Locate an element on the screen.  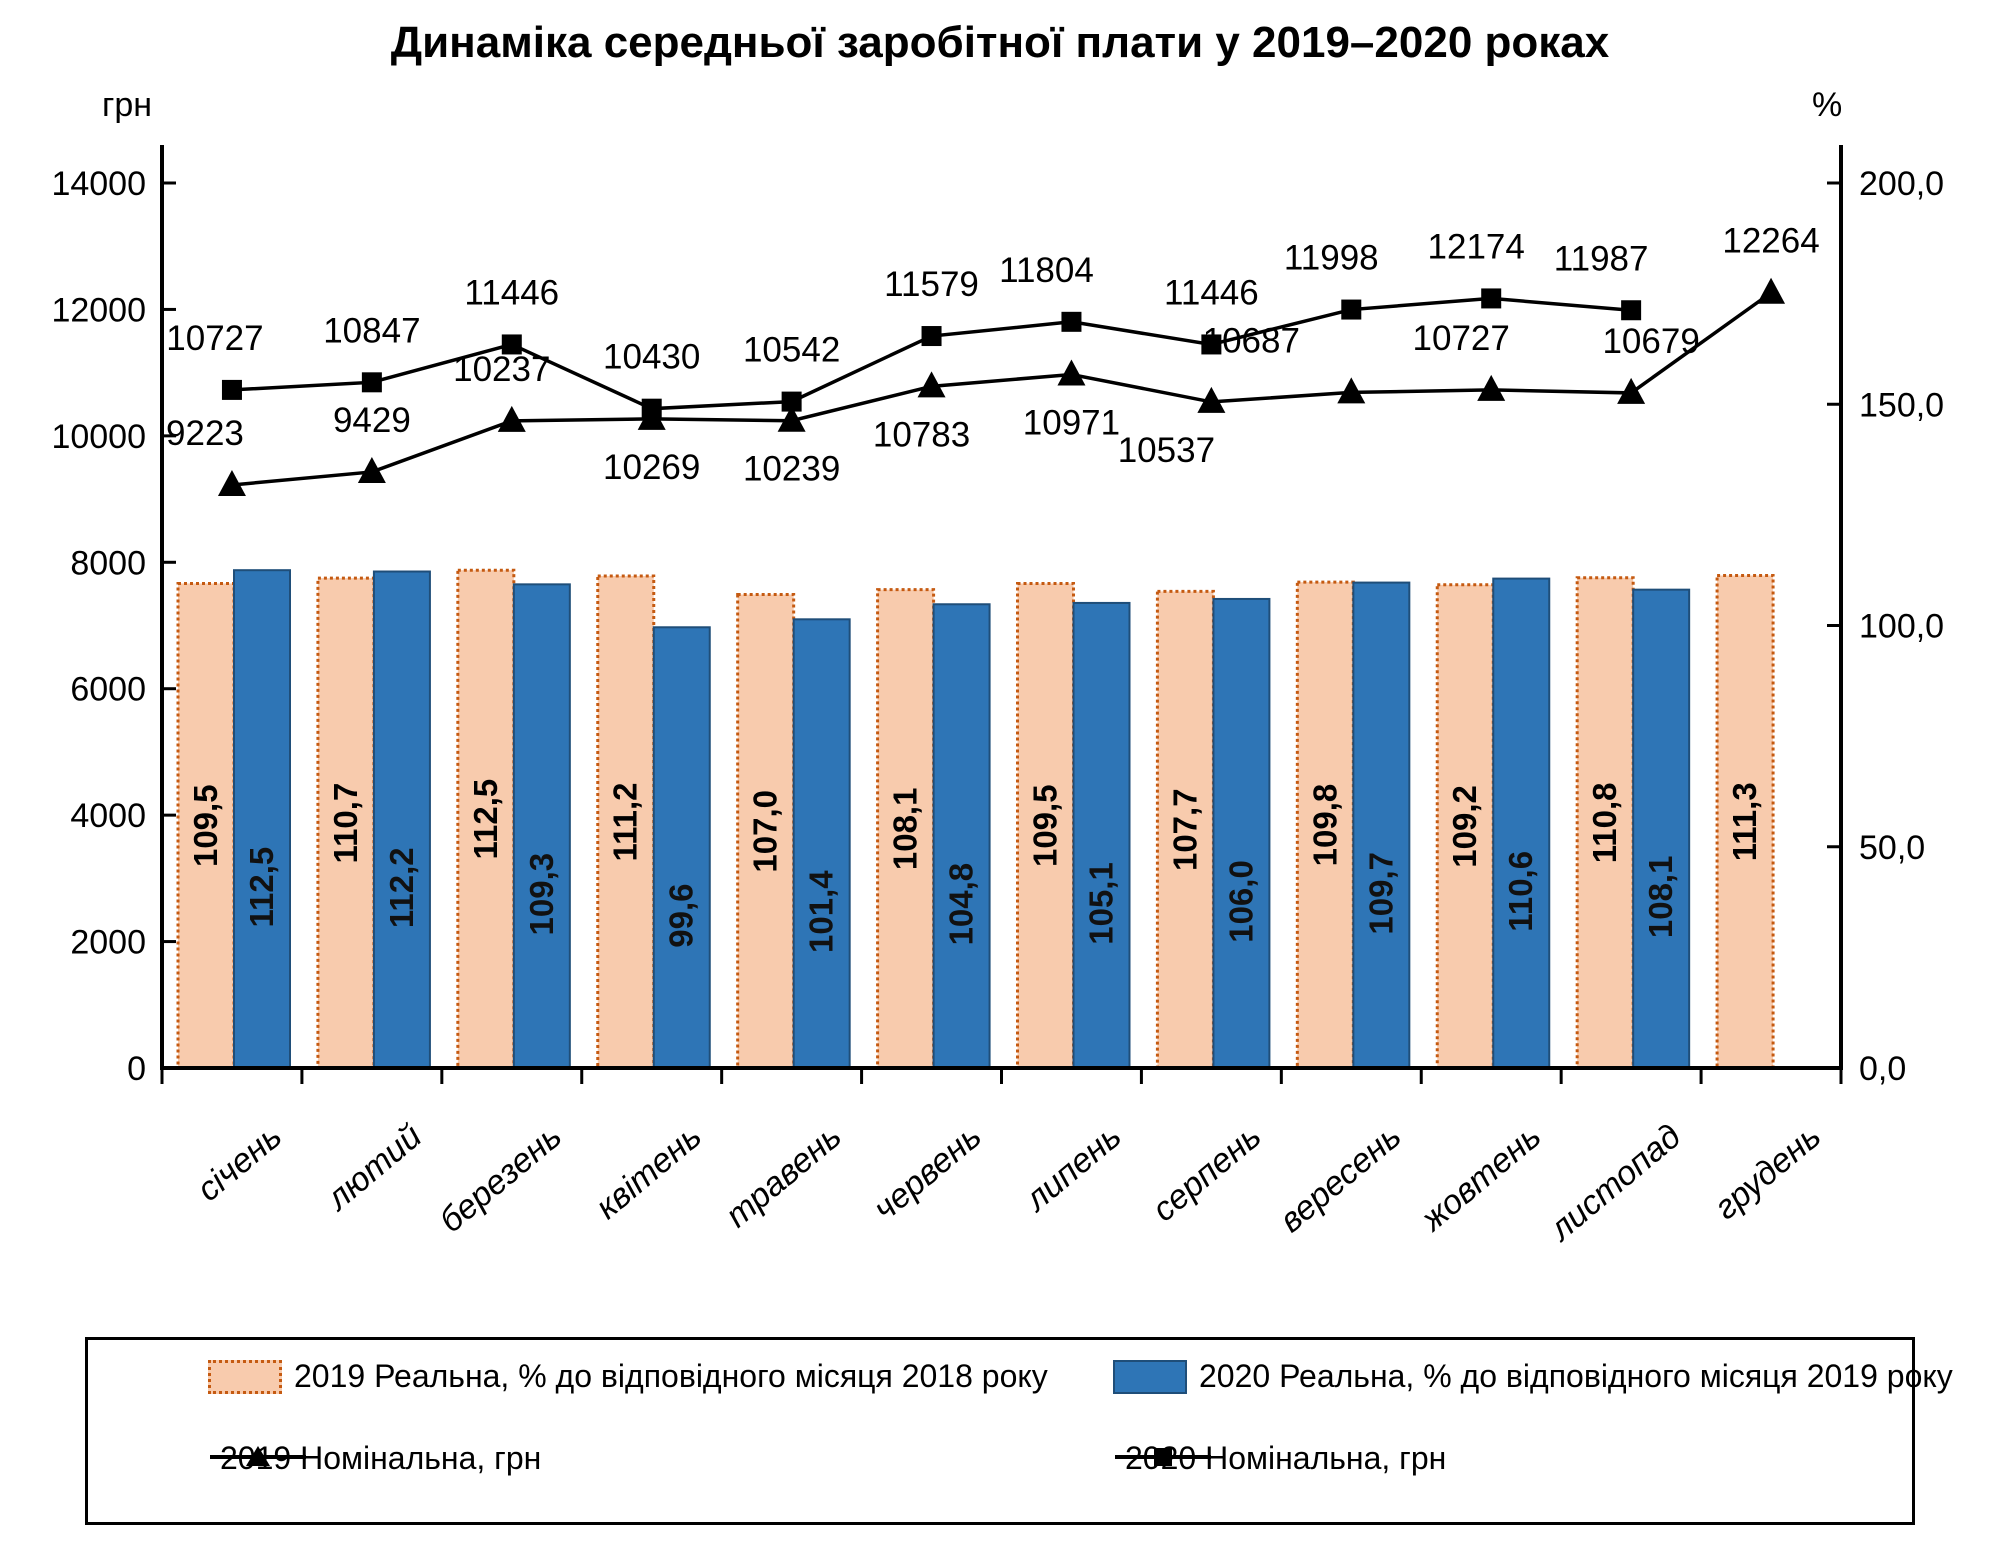
nominal-2020-data-label: 12174 is located at coordinates (1476, 246).